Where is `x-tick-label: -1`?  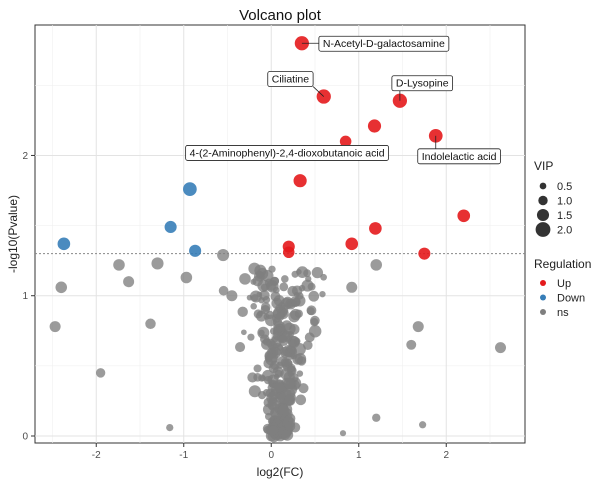 x-tick-label: -1 is located at coordinates (183, 455).